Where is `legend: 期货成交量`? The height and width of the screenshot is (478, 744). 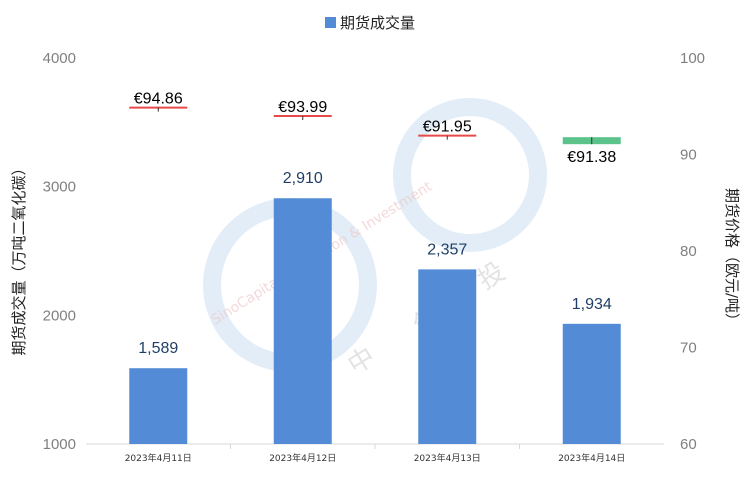
legend: 期货成交量 is located at coordinates (370, 23).